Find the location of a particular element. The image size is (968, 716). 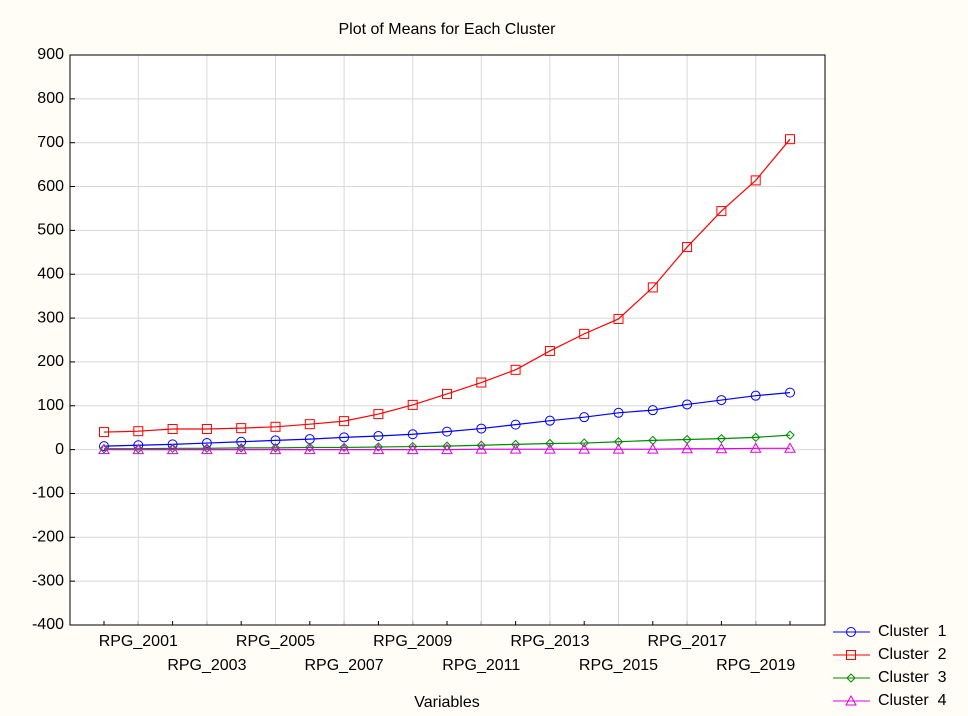

x-tick-label: RPG_2011 is located at coordinates (481, 665).